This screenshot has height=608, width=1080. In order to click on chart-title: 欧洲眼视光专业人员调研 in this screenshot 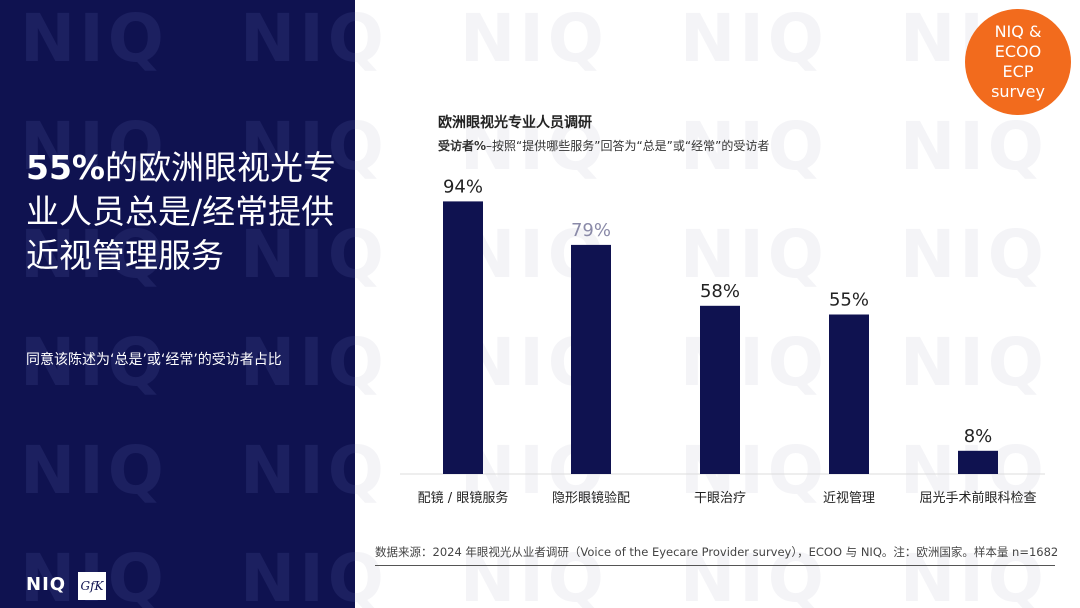, I will do `click(515, 123)`.